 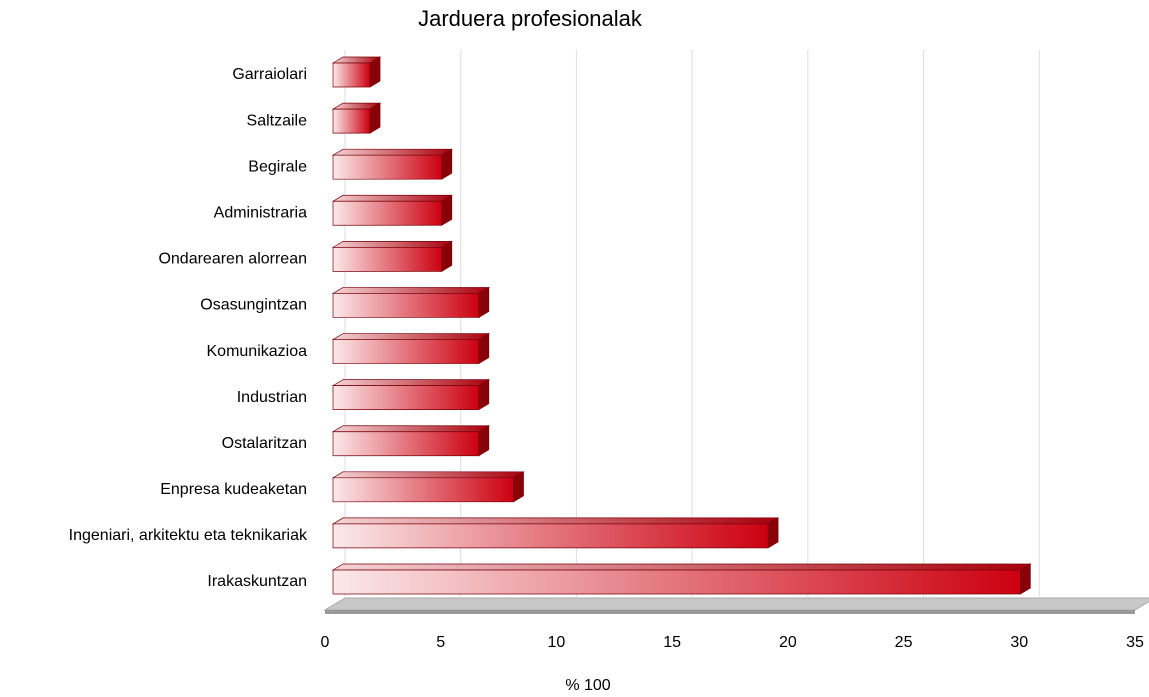 What do you see at coordinates (272, 397) in the screenshot?
I see `y-tick-label: Industrian` at bounding box center [272, 397].